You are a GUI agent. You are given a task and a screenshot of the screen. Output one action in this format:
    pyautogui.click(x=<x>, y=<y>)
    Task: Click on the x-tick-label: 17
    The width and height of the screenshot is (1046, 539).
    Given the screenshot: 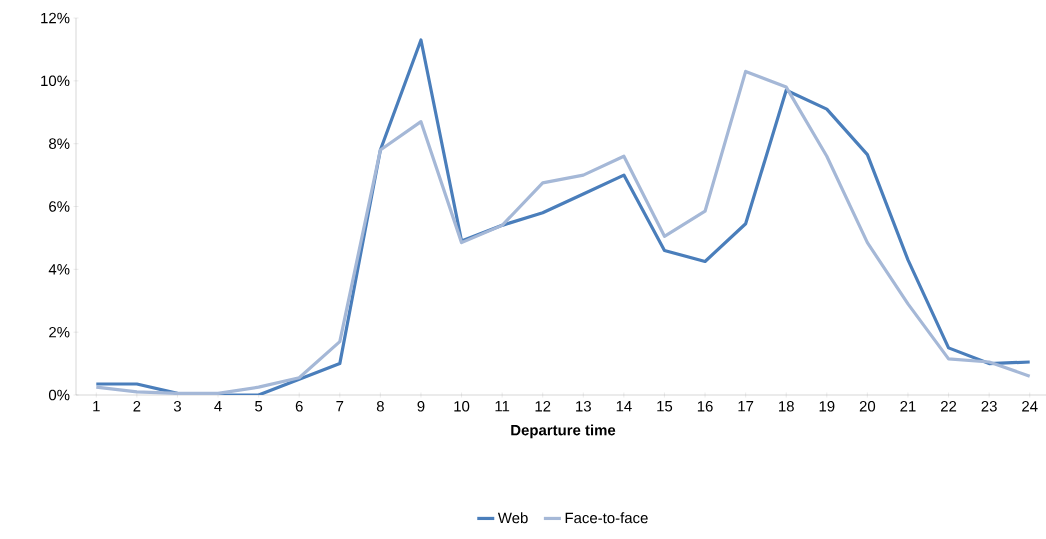 What is the action you would take?
    pyautogui.click(x=746, y=406)
    